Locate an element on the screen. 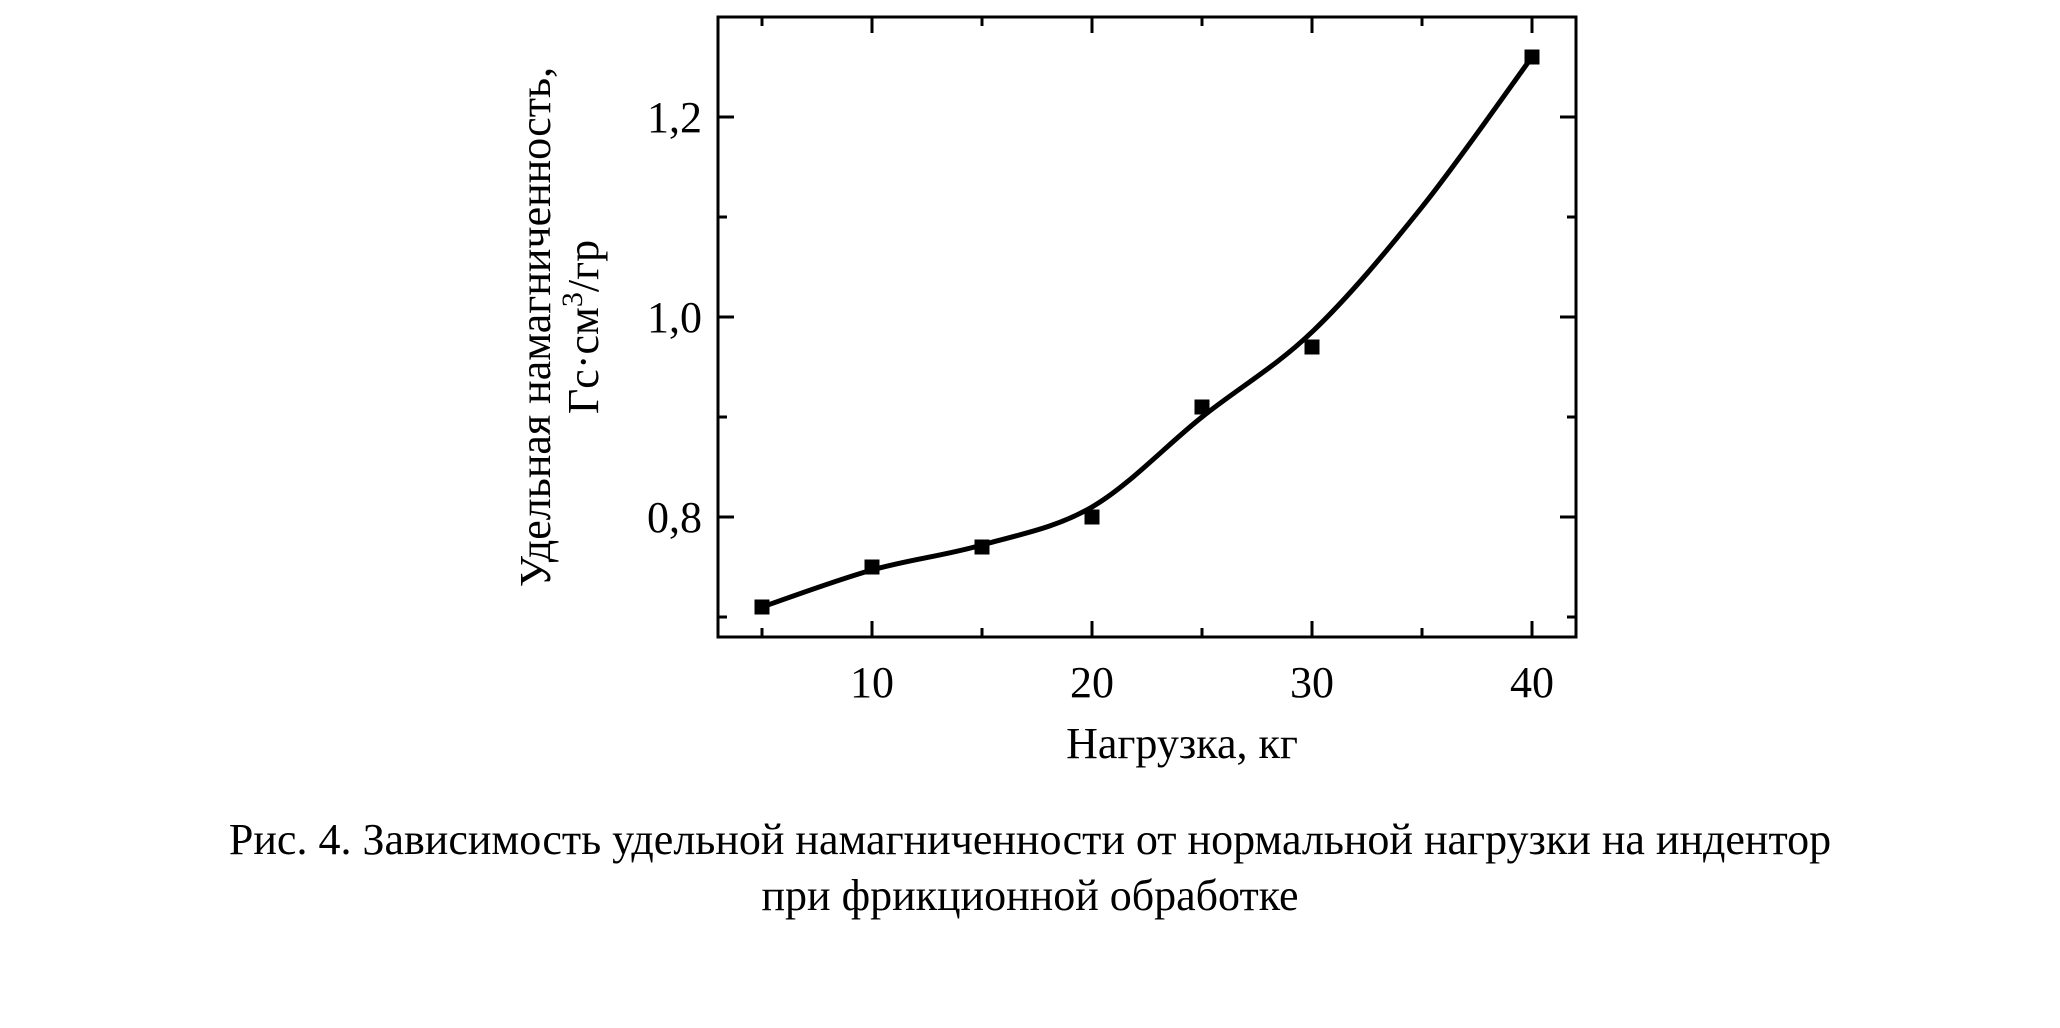  y-tick-label: 0,8 is located at coordinates (674, 517).